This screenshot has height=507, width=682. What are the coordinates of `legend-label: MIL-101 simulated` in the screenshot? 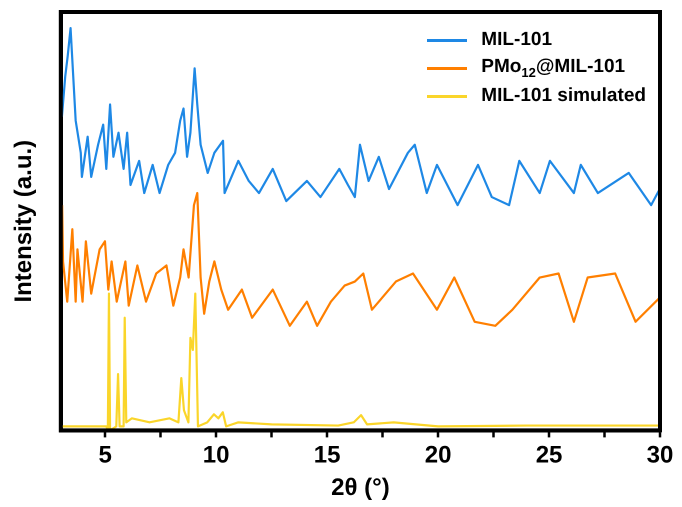 It's located at (563, 96).